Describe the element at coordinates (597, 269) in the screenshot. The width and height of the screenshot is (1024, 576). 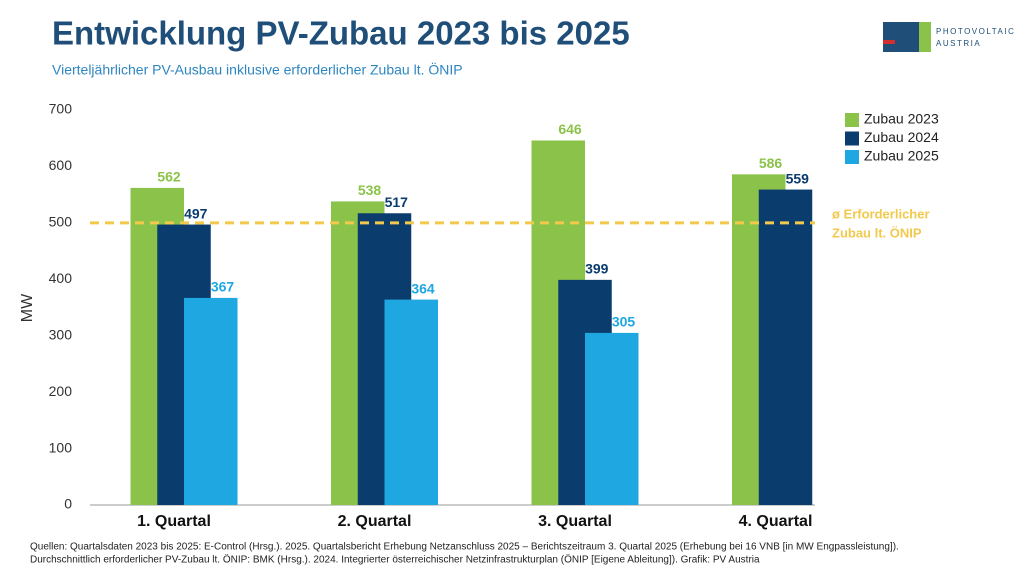
I see `value-label: 399` at that location.